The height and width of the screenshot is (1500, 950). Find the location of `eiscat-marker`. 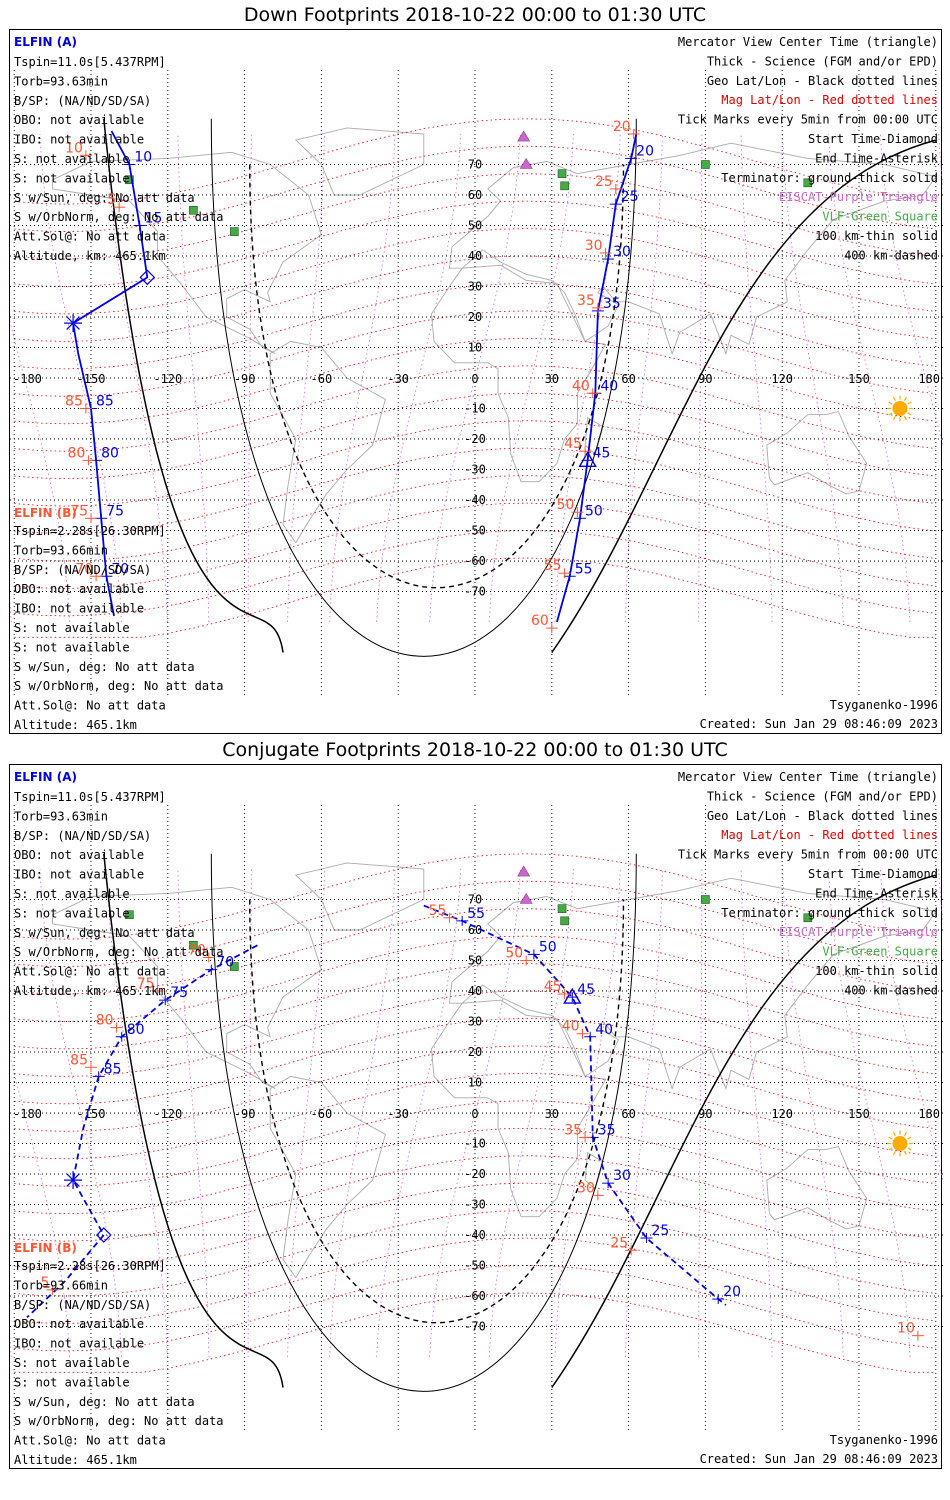

eiscat-marker is located at coordinates (524, 136).